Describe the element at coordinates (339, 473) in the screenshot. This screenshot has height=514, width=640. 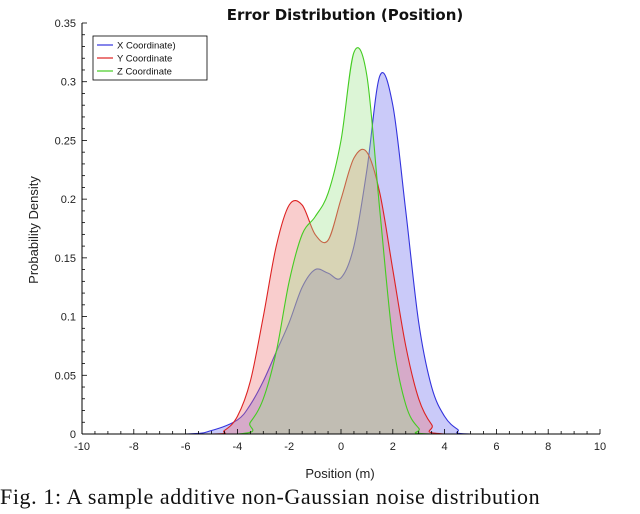
I see `x-axis-label: Position (m)` at that location.